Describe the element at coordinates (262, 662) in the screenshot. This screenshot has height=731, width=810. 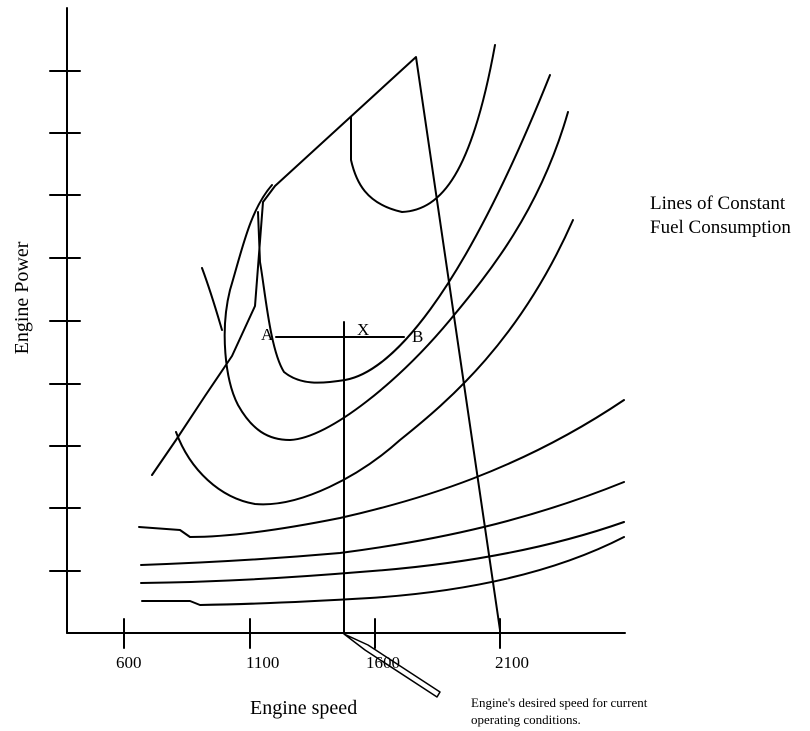
I see `x-tick-label-1100: 1100` at that location.